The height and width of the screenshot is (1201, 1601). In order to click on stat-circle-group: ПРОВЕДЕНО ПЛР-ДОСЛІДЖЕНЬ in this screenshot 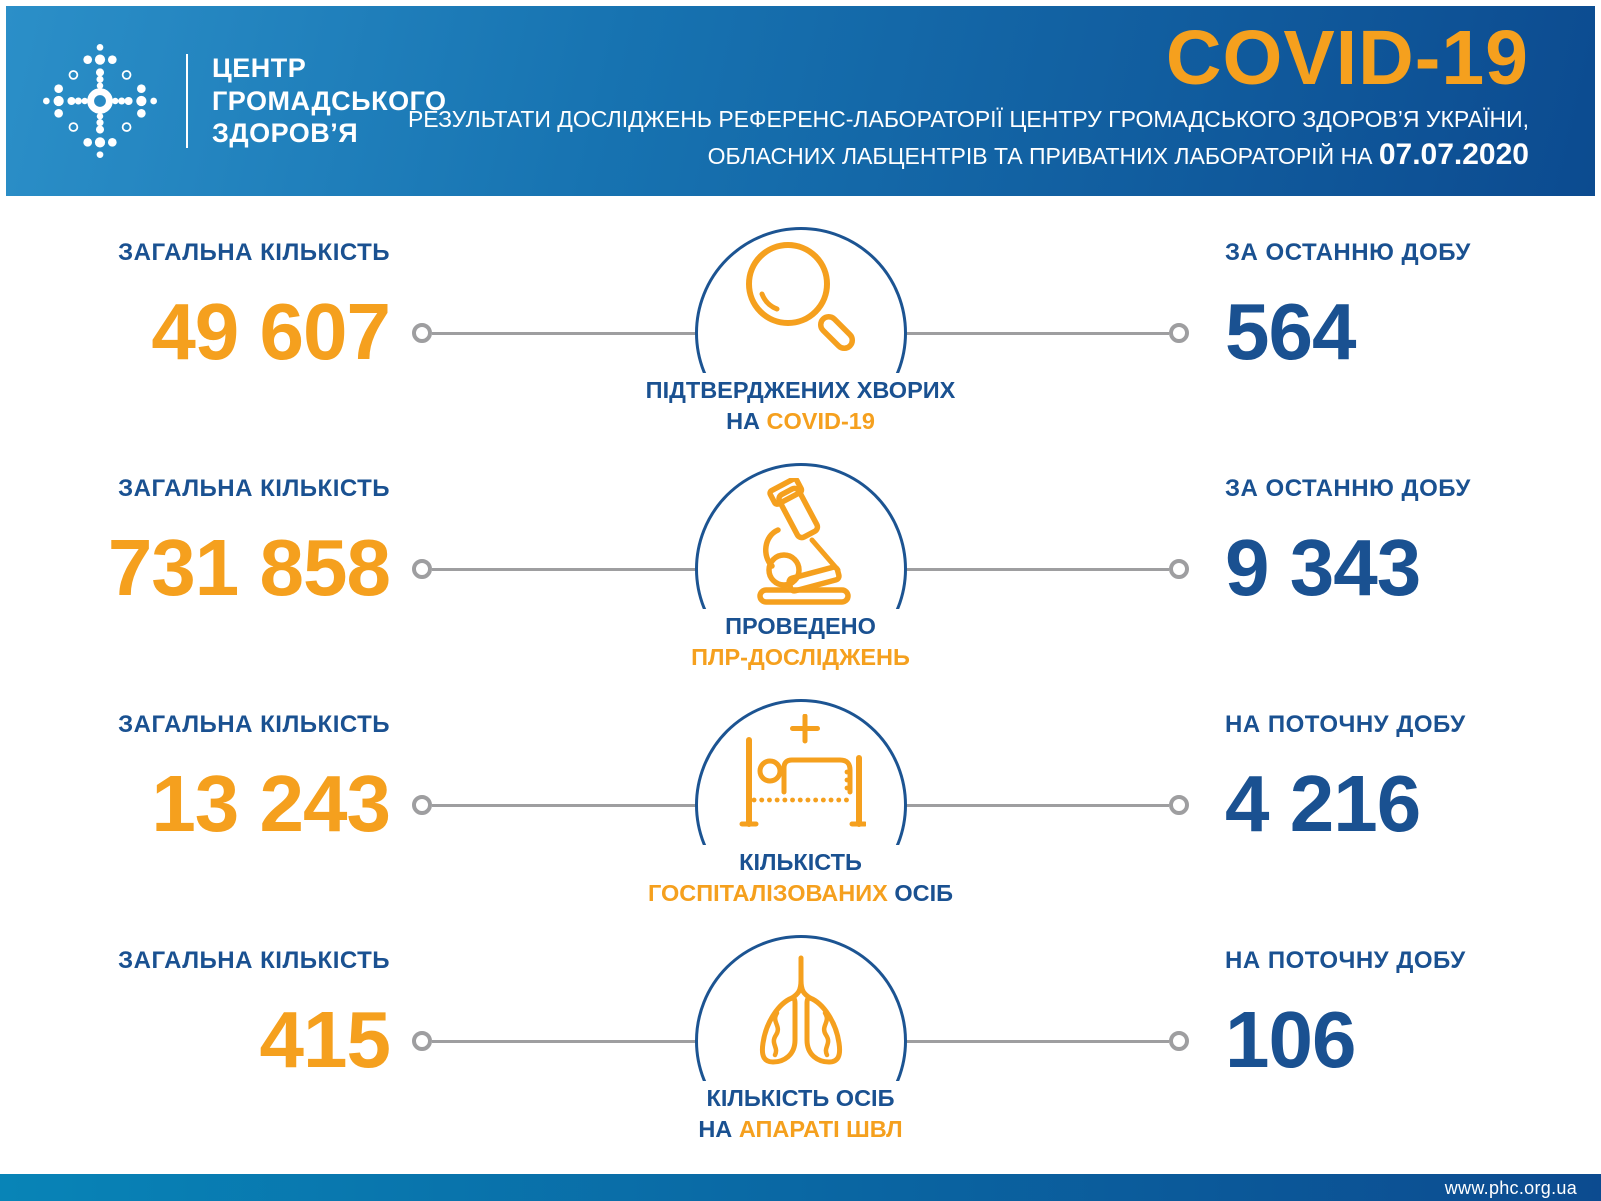, I will do `click(800, 569)`.